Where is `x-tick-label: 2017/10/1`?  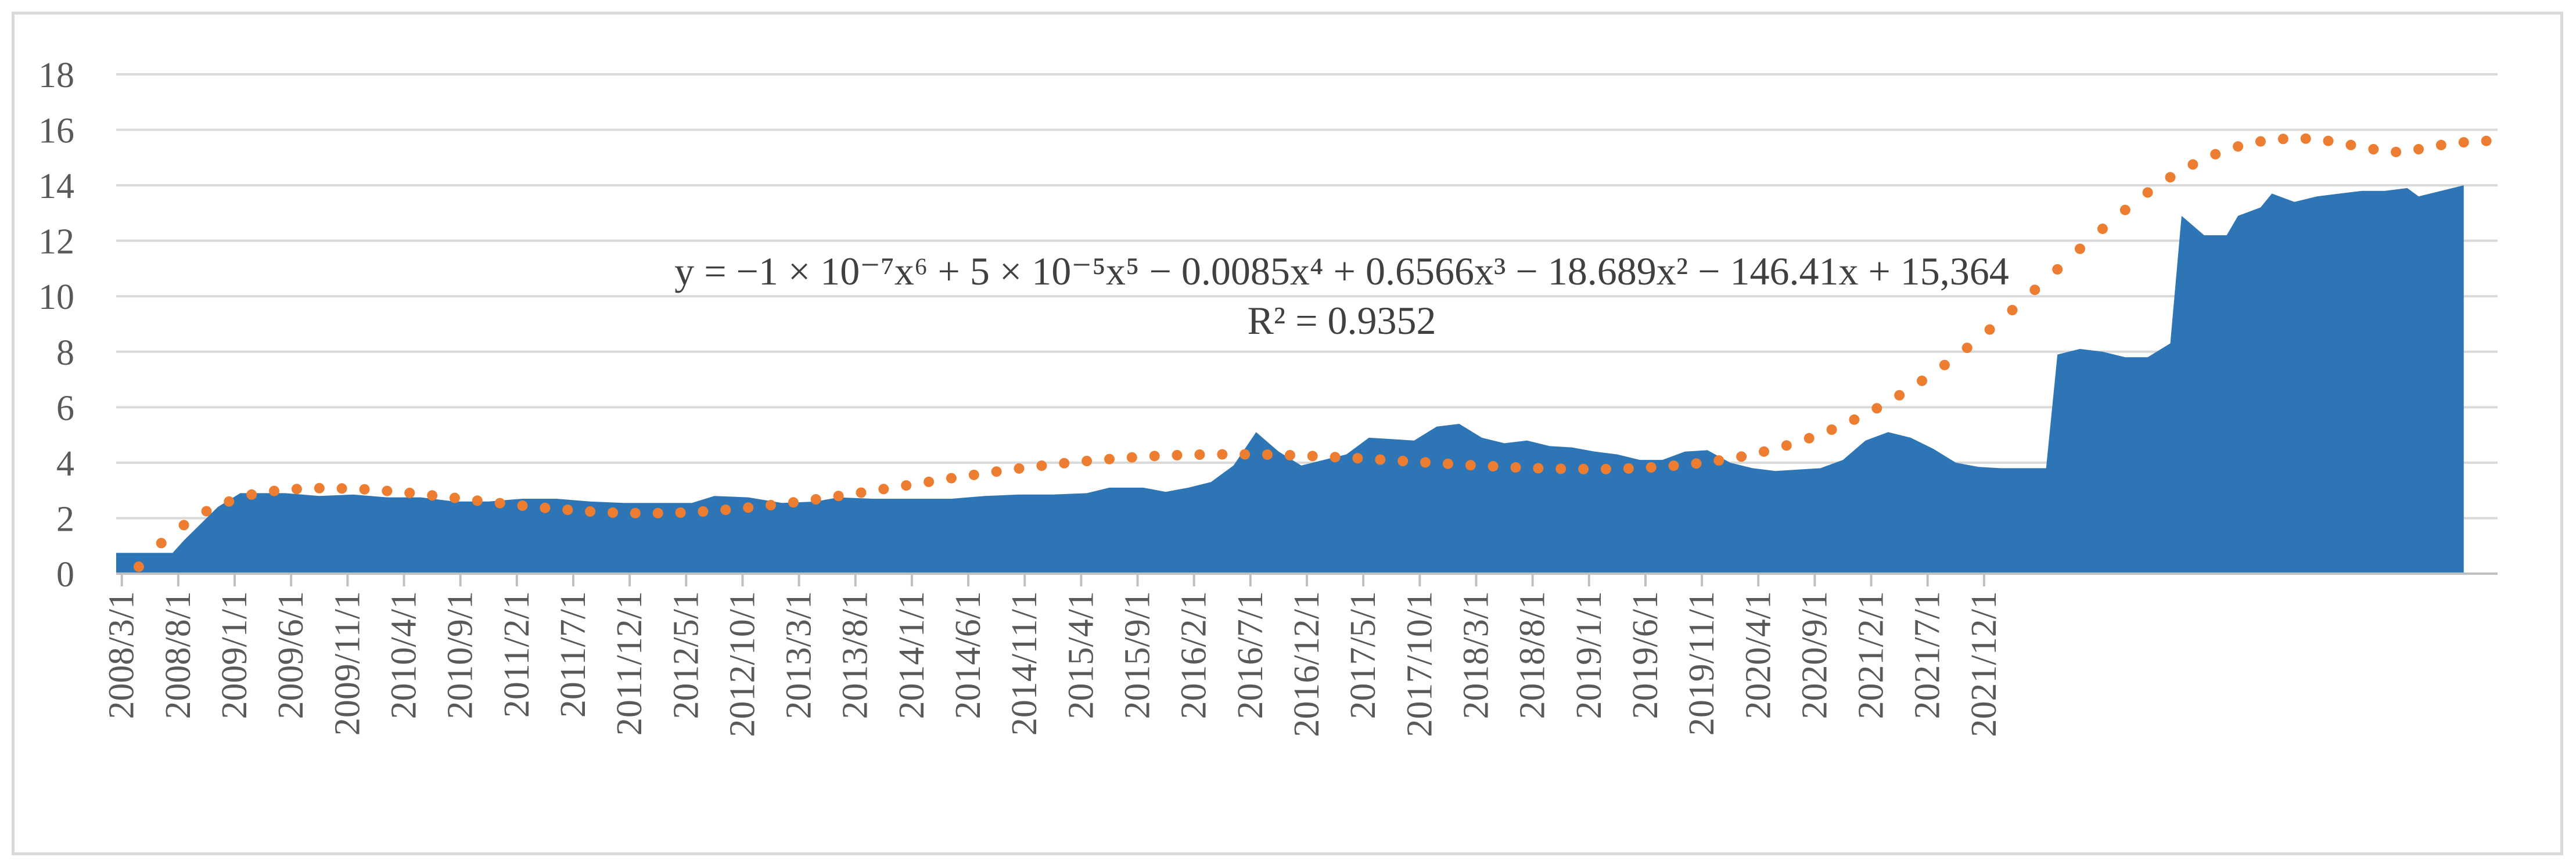
x-tick-label: 2017/10/1 is located at coordinates (1420, 664).